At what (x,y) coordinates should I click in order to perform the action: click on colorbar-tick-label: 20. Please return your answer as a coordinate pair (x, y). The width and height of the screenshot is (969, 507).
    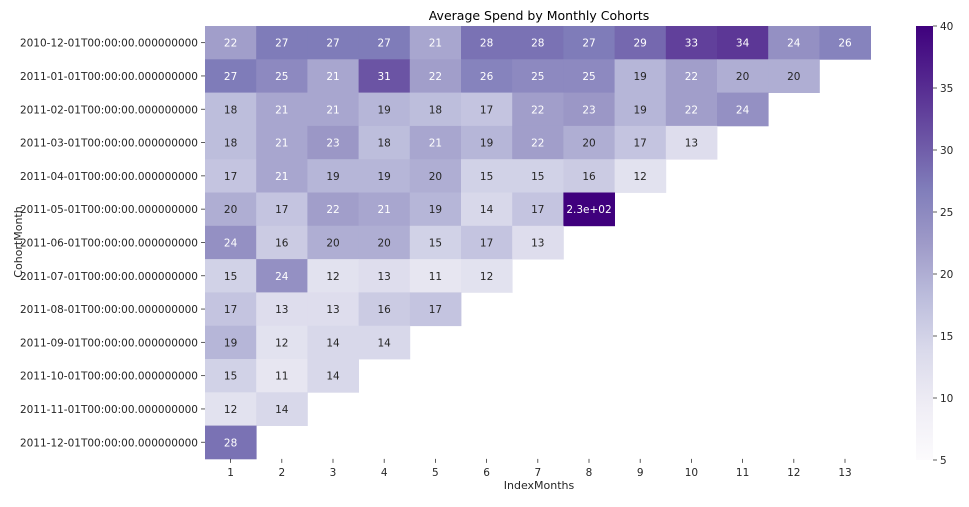
    Looking at the image, I should click on (946, 275).